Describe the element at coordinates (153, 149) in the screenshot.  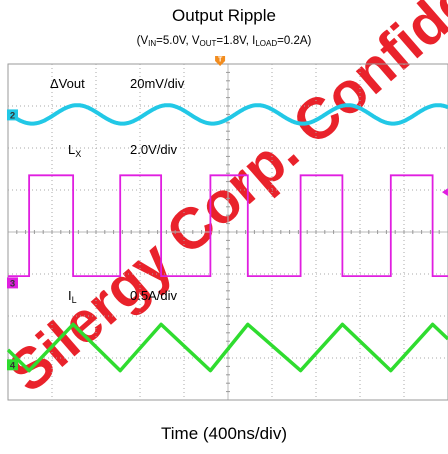
I see `channel-scale: 2.0V/div` at that location.